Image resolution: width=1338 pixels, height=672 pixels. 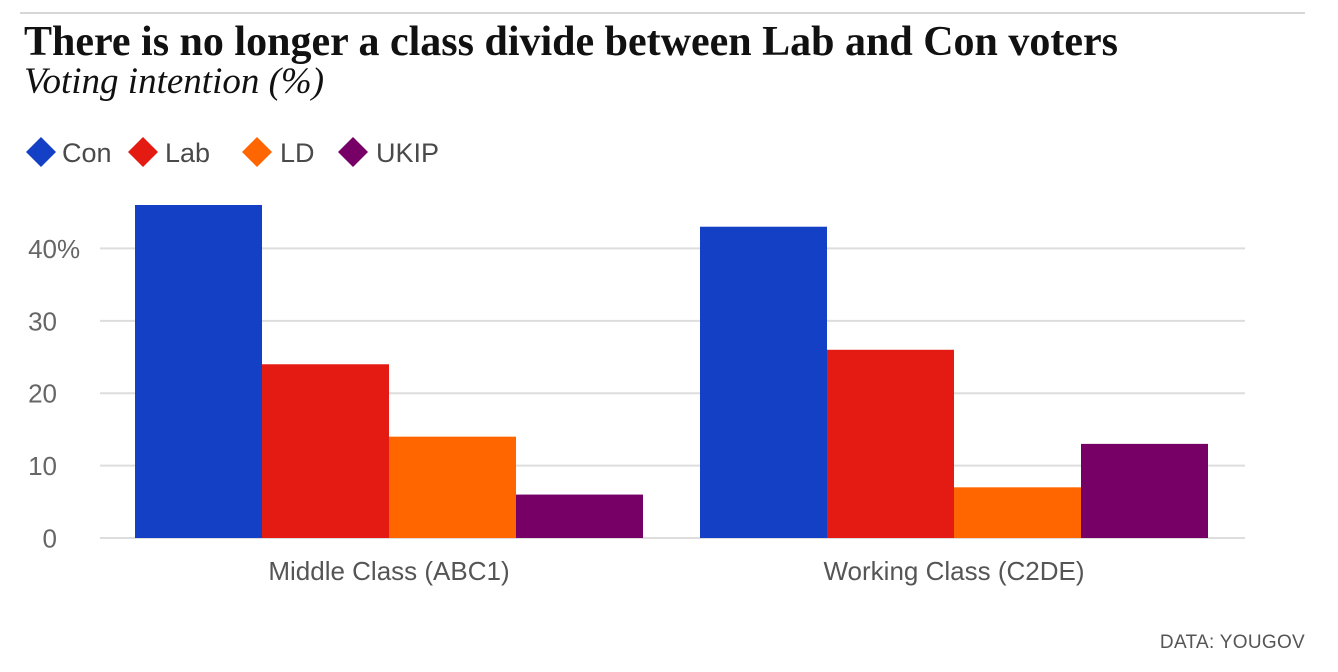 I want to click on bar-lab-middle-class-abc1, so click(x=325, y=451).